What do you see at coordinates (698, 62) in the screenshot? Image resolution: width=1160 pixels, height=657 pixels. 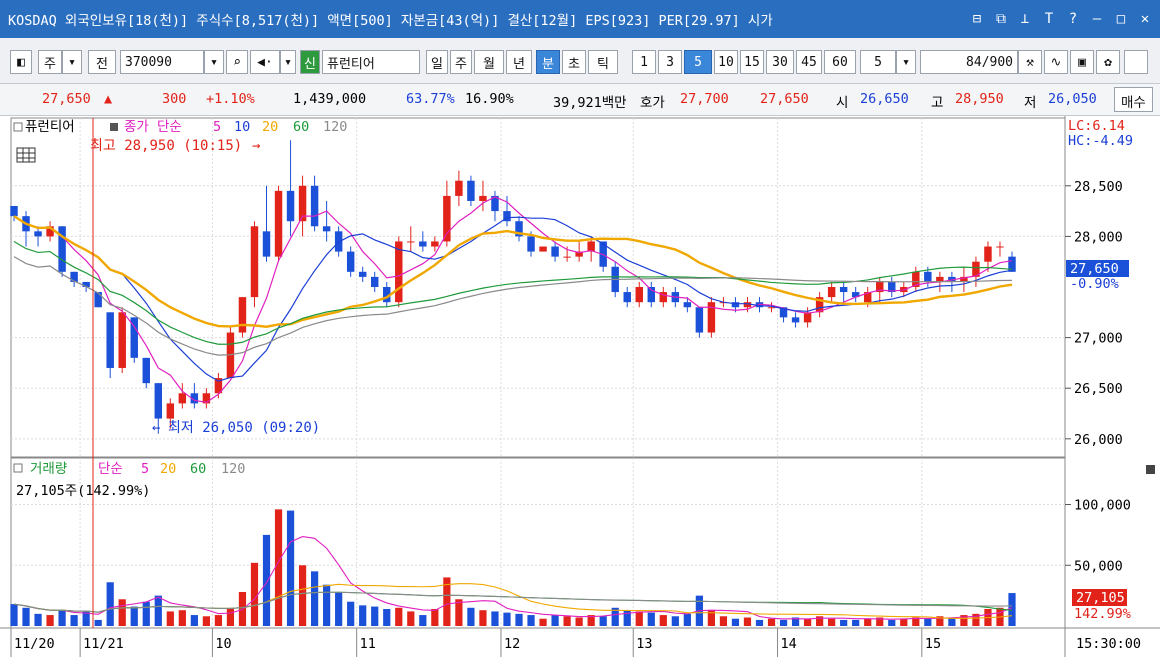 I see `interval-5: 5` at bounding box center [698, 62].